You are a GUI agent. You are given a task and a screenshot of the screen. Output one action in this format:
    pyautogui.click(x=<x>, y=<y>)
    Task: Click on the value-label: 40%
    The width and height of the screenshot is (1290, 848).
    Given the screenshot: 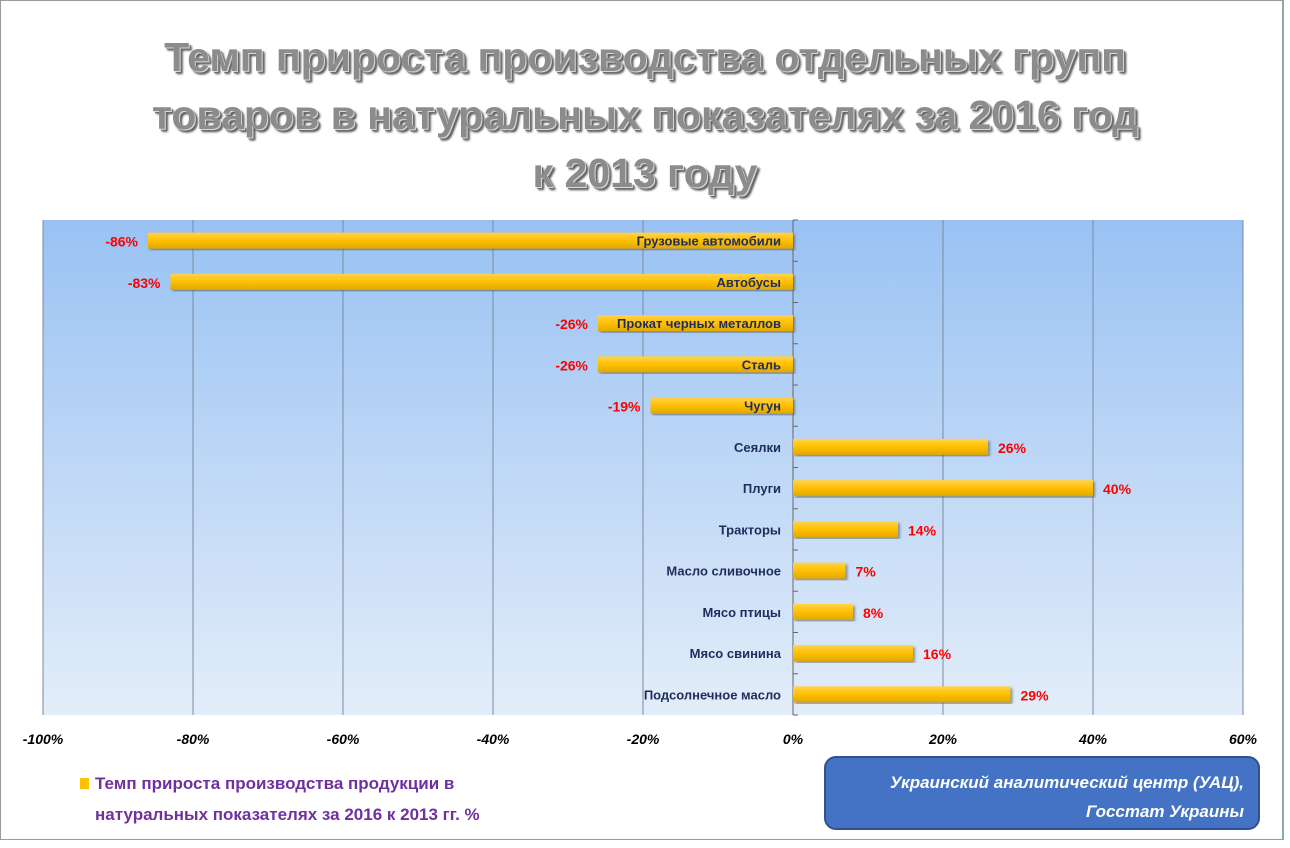 What is the action you would take?
    pyautogui.click(x=1117, y=489)
    